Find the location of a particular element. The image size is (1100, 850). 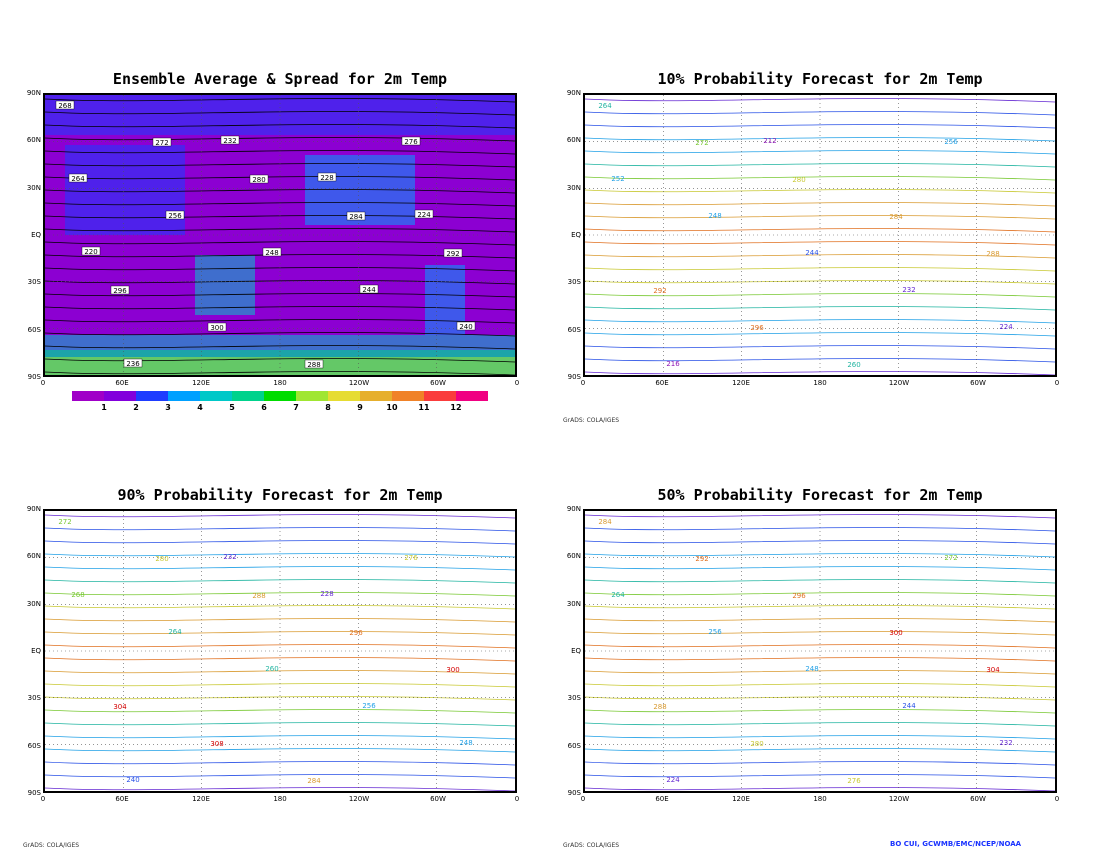

contour-label: 300 is located at coordinates (895, 633).